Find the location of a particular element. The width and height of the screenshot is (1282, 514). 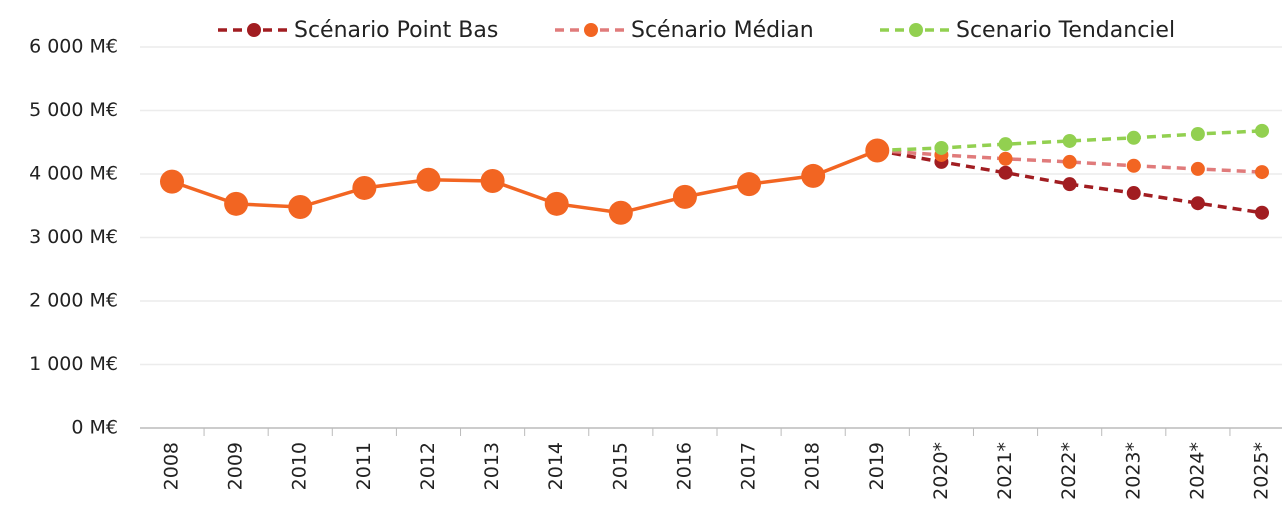

x-tick-label: 2010 is located at coordinates (300, 466).